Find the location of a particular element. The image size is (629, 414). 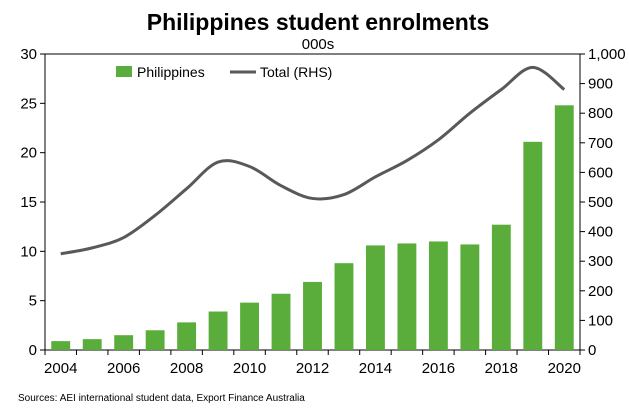

x-tick-label: 2016 is located at coordinates (438, 368).